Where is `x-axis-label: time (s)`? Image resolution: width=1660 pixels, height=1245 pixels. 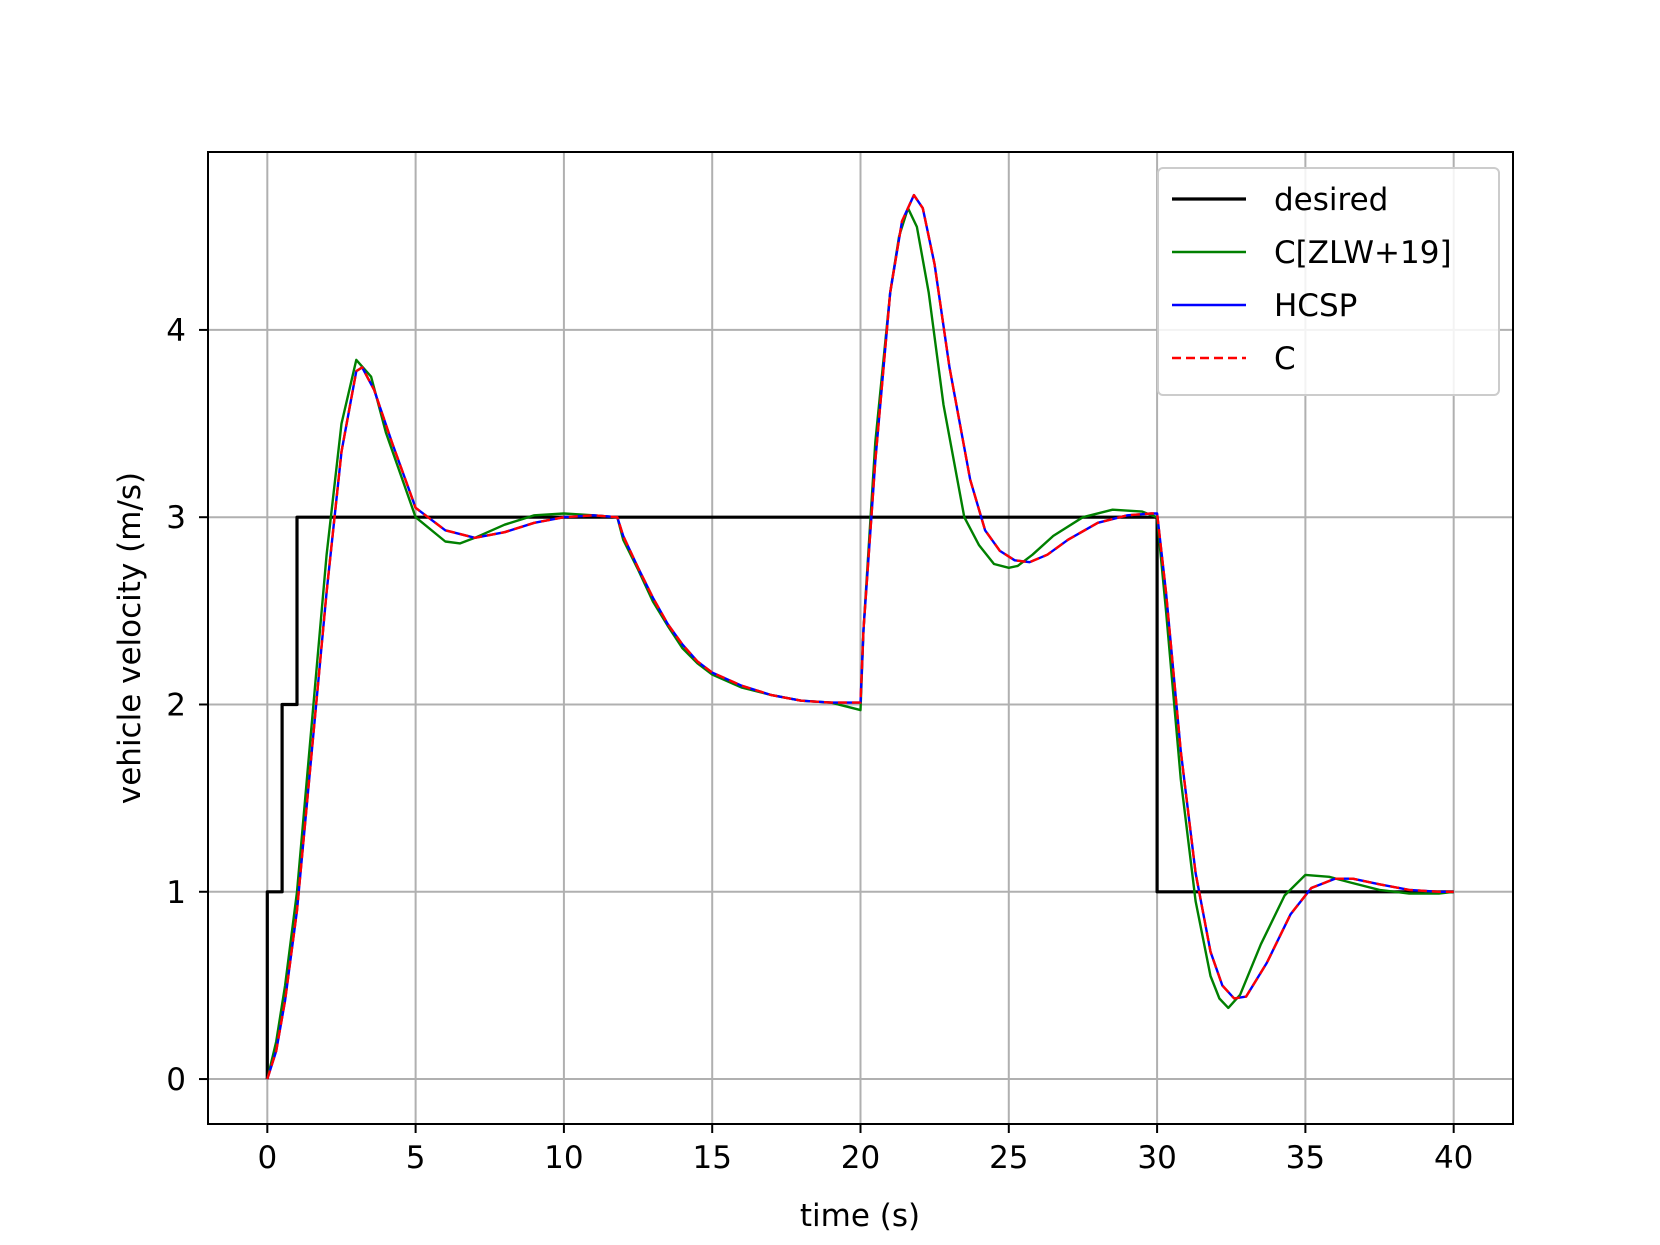 x-axis-label: time (s) is located at coordinates (860, 1216).